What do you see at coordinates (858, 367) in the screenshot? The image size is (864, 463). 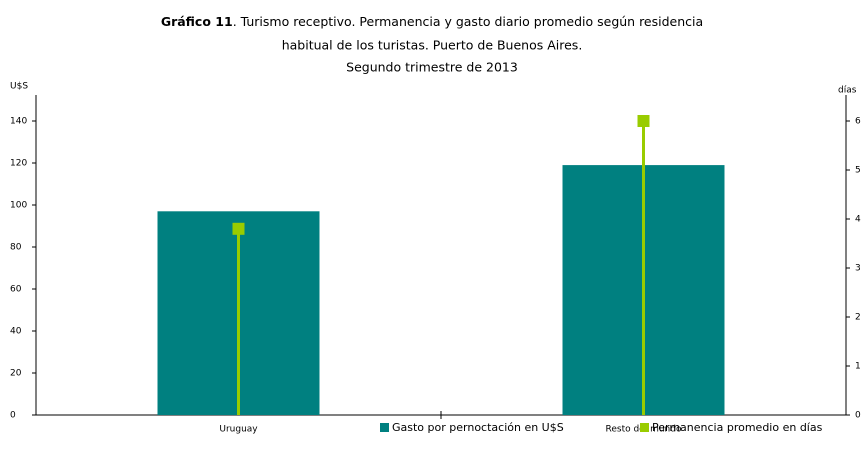 I see `y2-tick-label: 1` at bounding box center [858, 367].